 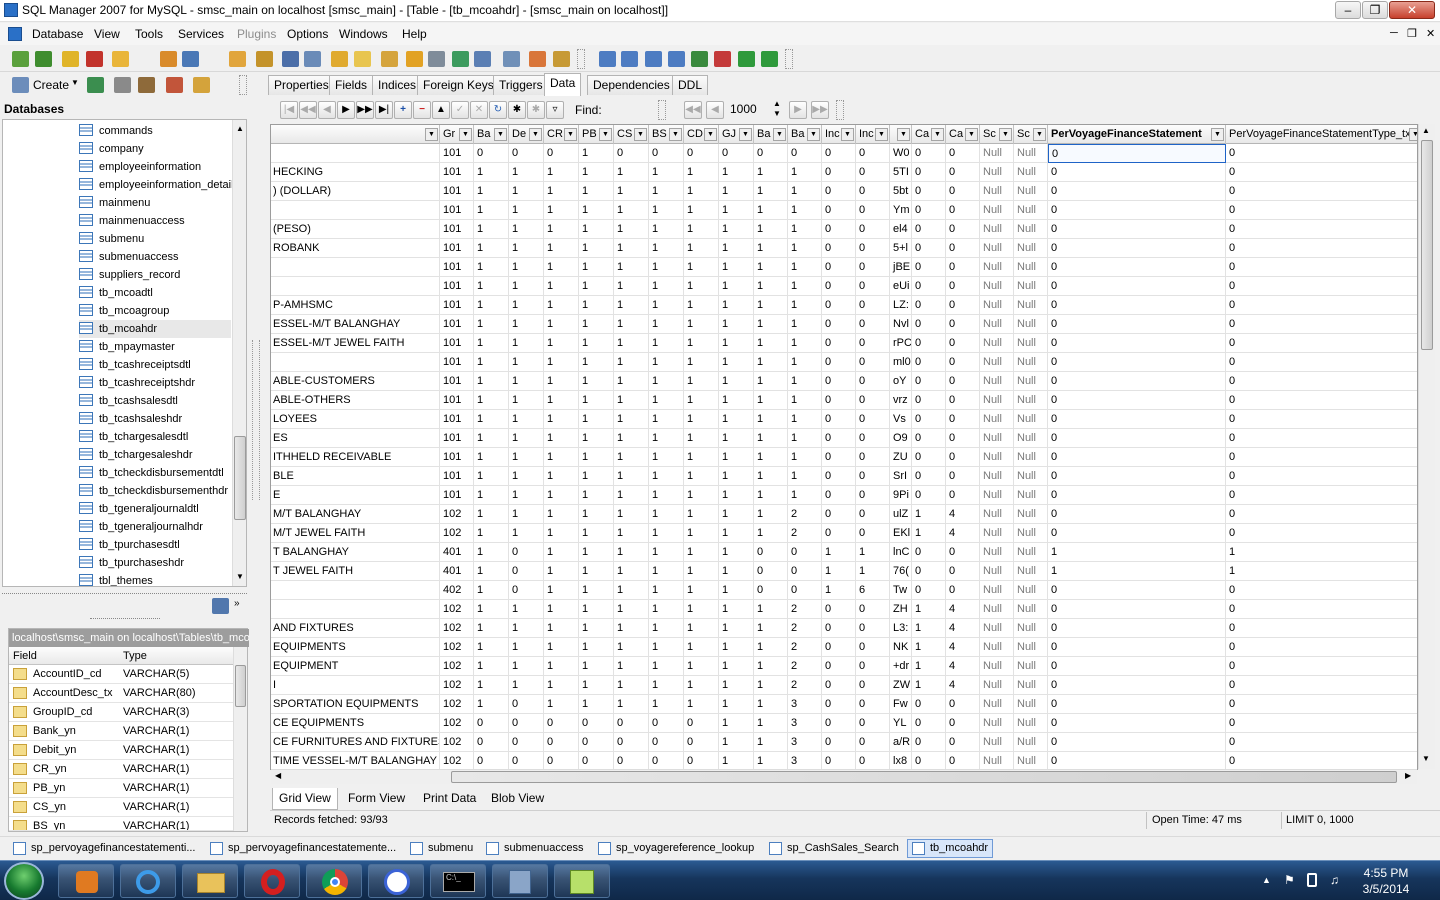 What do you see at coordinates (365, 110) in the screenshot?
I see `next-page-icon: ▶▶` at bounding box center [365, 110].